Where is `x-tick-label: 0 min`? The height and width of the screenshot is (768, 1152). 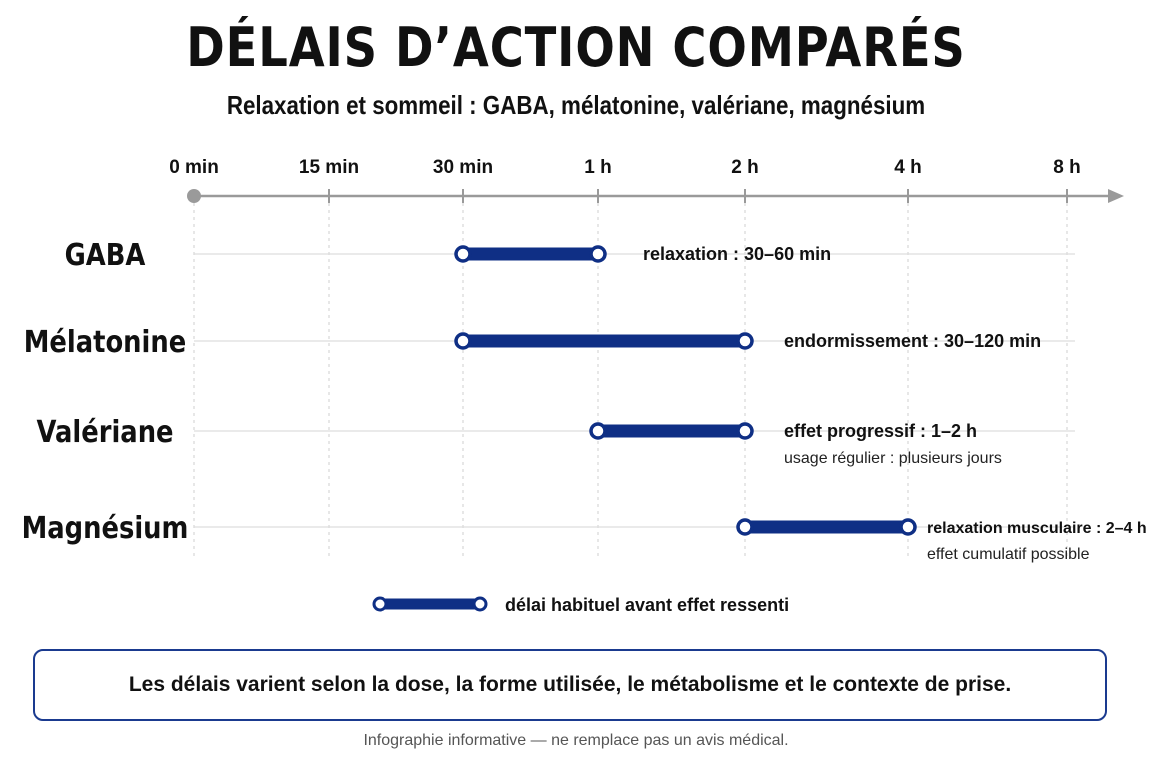
x-tick-label: 0 min is located at coordinates (194, 167).